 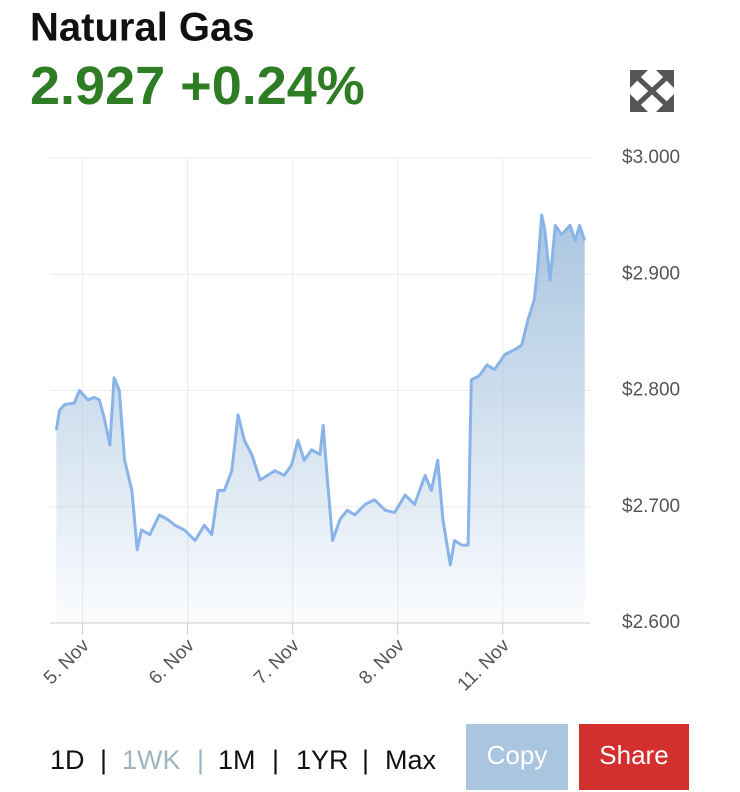 I want to click on y-tick-label: $2.600, so click(x=651, y=622).